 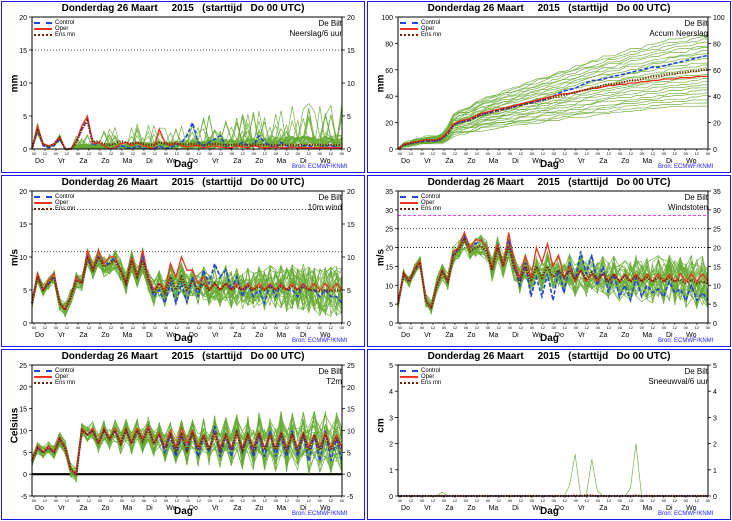 I want to click on site-name: De Bilt, so click(x=696, y=23).